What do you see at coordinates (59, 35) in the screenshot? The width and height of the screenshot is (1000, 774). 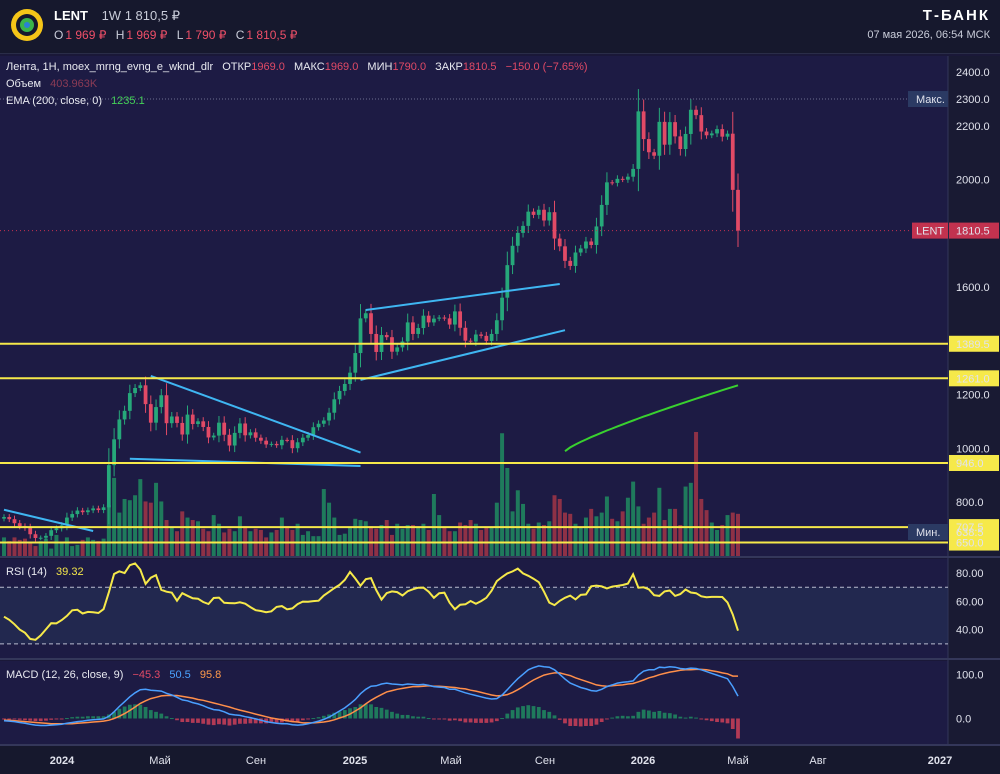 I see `ohlc-open-key: O` at bounding box center [59, 35].